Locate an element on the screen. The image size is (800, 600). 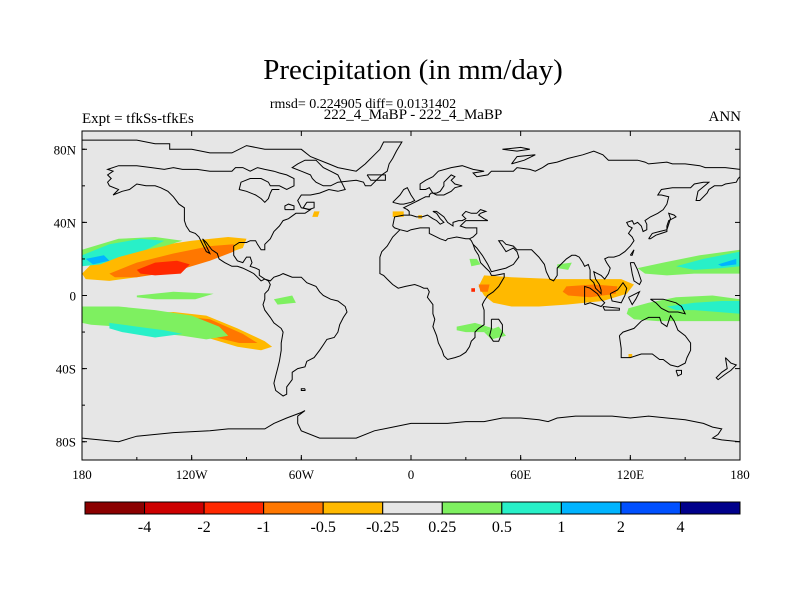
y-tick-label: 80N is located at coordinates (65, 149).